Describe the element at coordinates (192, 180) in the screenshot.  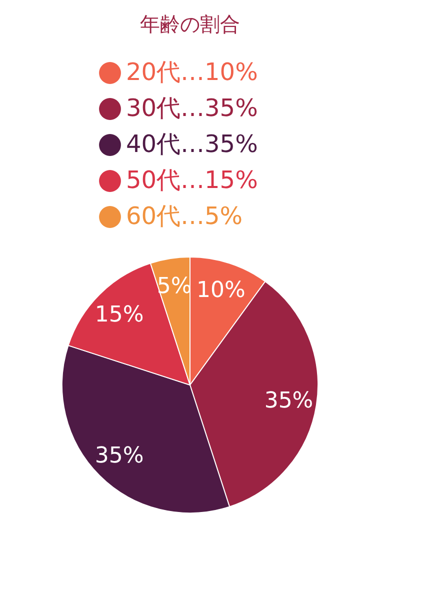
I see `legend-label: 50代…15%` at that location.